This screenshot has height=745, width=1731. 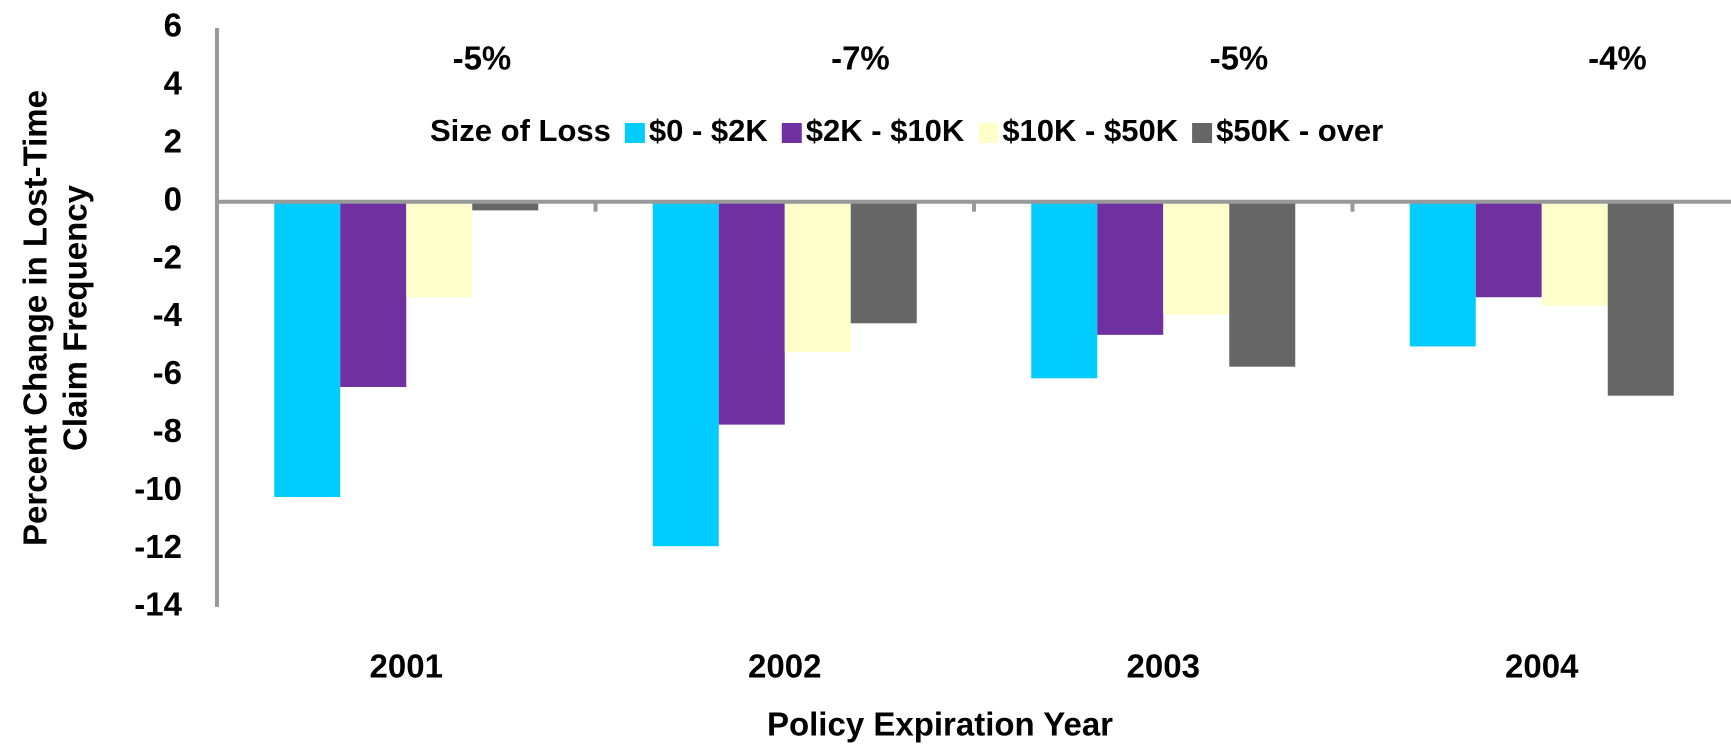 I want to click on x-tick-label: 2003, so click(x=1163, y=666).